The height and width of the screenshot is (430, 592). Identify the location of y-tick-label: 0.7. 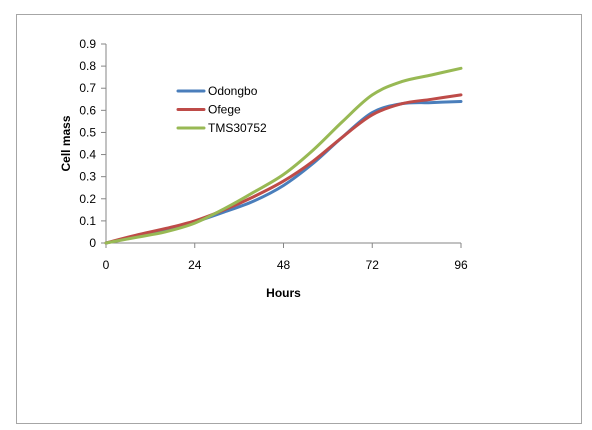
(87, 88).